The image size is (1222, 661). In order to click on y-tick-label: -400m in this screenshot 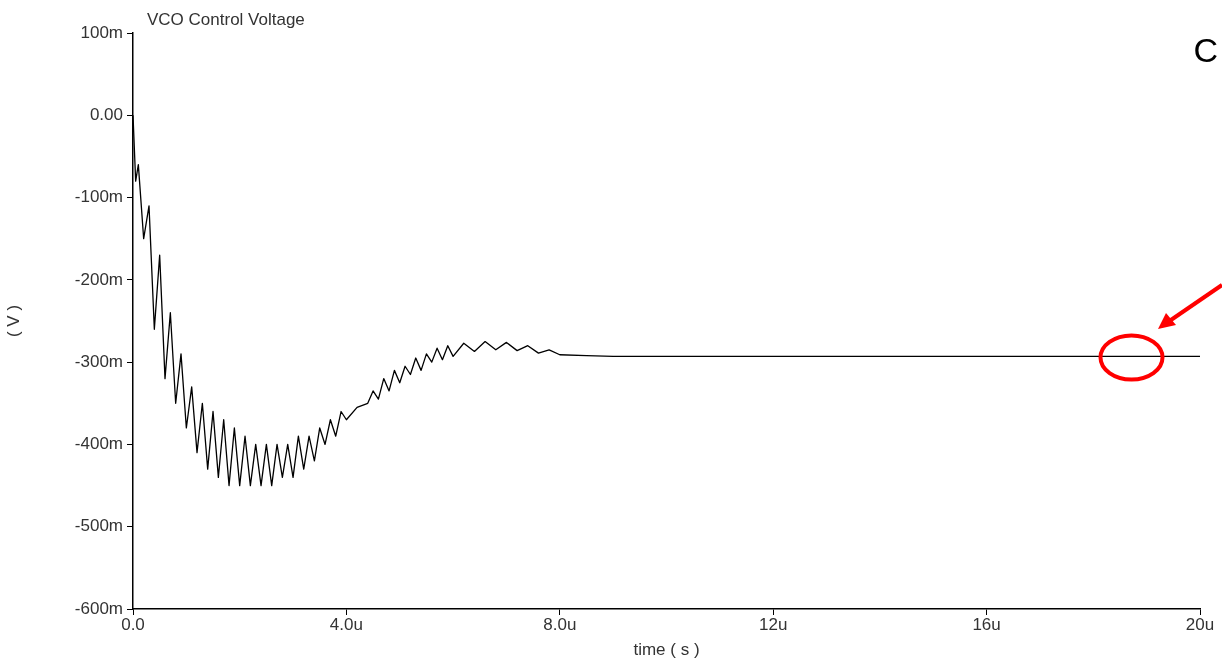, I will do `click(98, 444)`.